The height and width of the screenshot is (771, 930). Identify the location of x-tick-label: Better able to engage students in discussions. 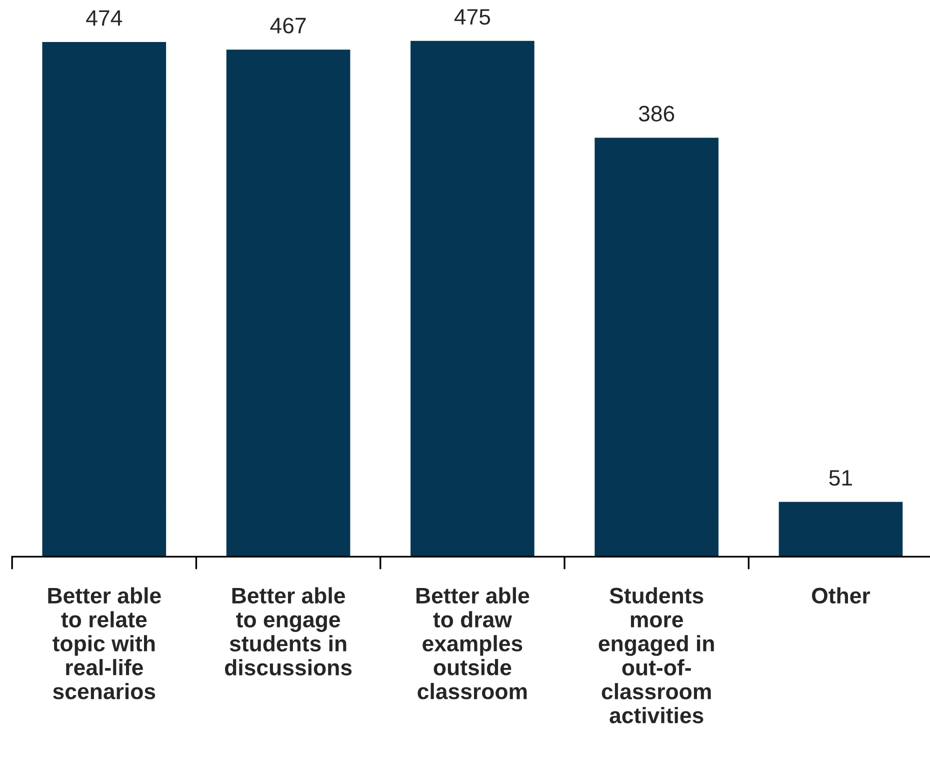
(288, 631).